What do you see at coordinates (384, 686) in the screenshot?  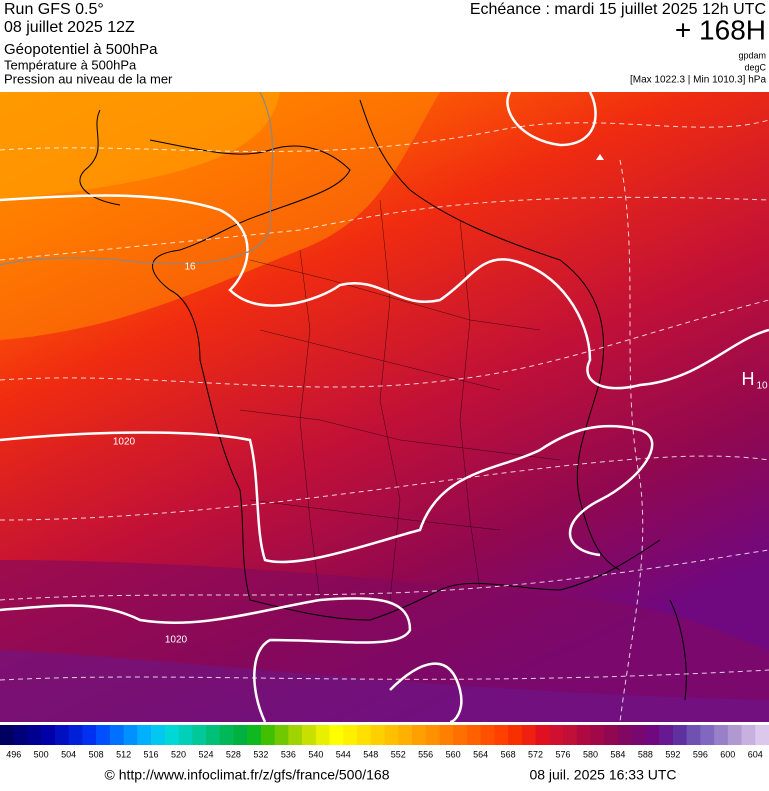 I see `cool-zone` at bounding box center [384, 686].